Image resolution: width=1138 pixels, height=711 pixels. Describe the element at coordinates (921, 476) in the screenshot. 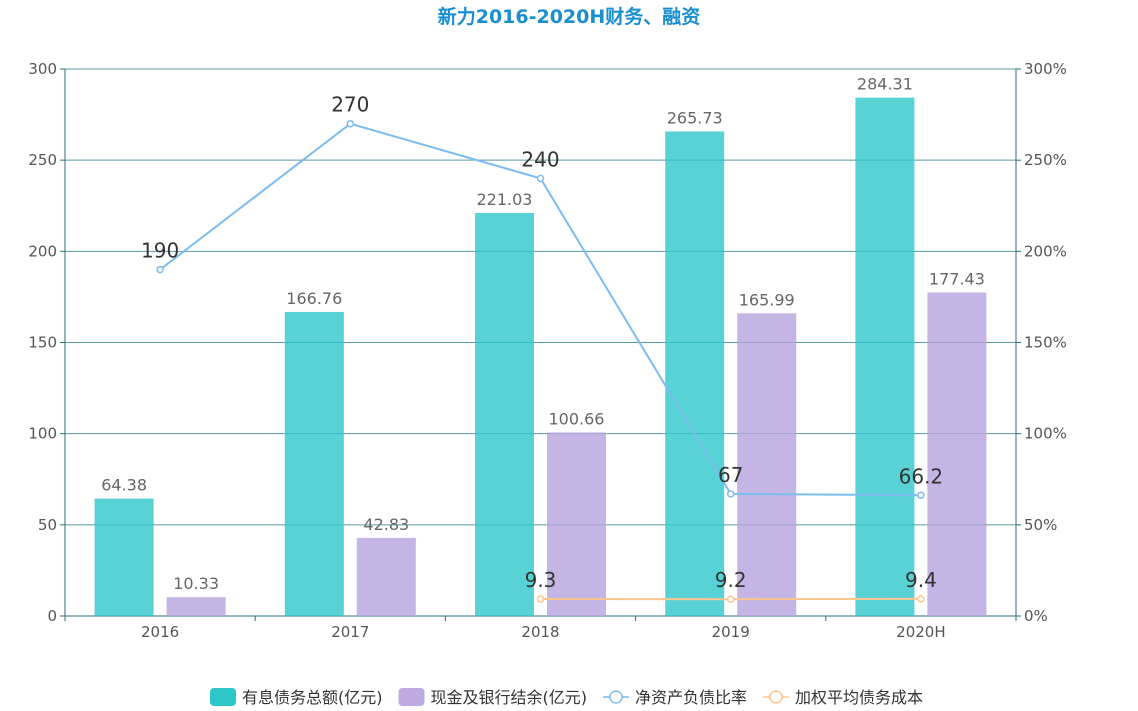

I see `line-value-label: 66.2` at that location.